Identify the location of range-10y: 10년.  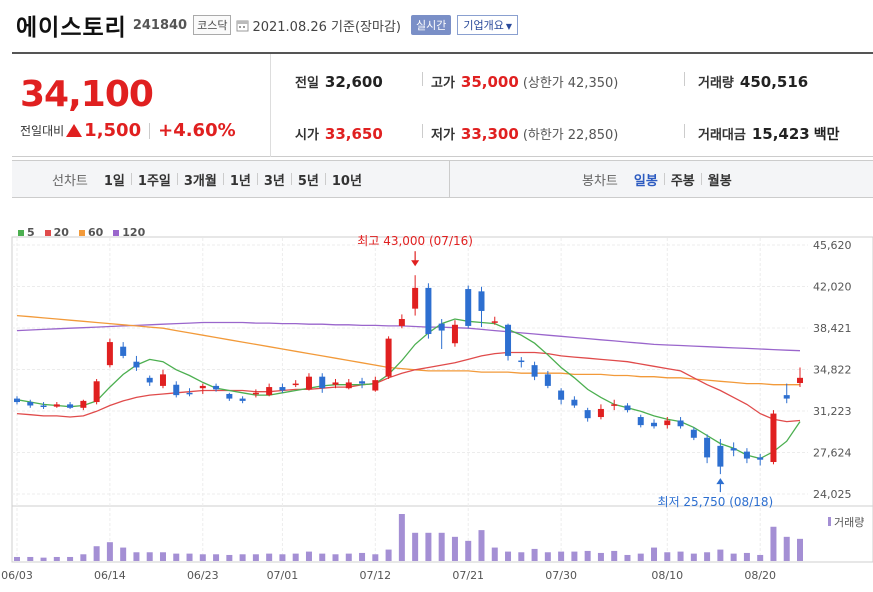
(346, 181).